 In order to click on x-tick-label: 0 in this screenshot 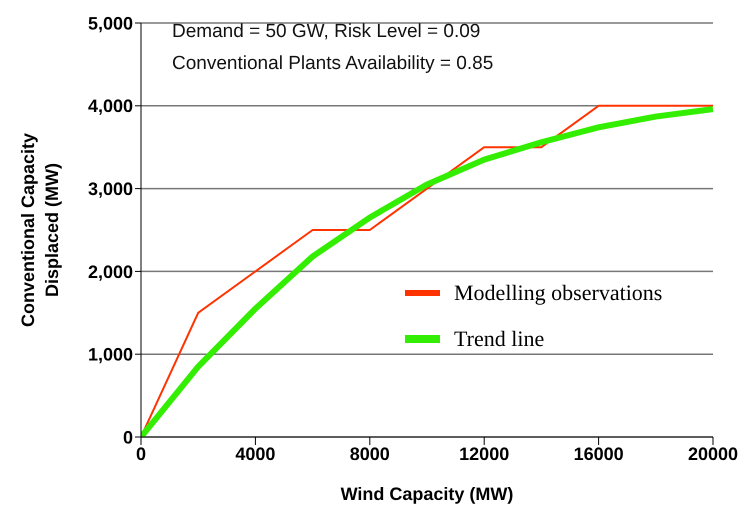, I will do `click(141, 454)`.